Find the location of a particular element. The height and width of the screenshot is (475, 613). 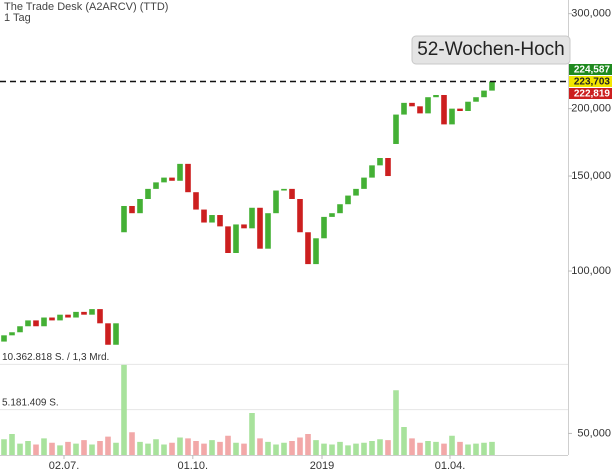

price-label: 222,819 is located at coordinates (592, 94).